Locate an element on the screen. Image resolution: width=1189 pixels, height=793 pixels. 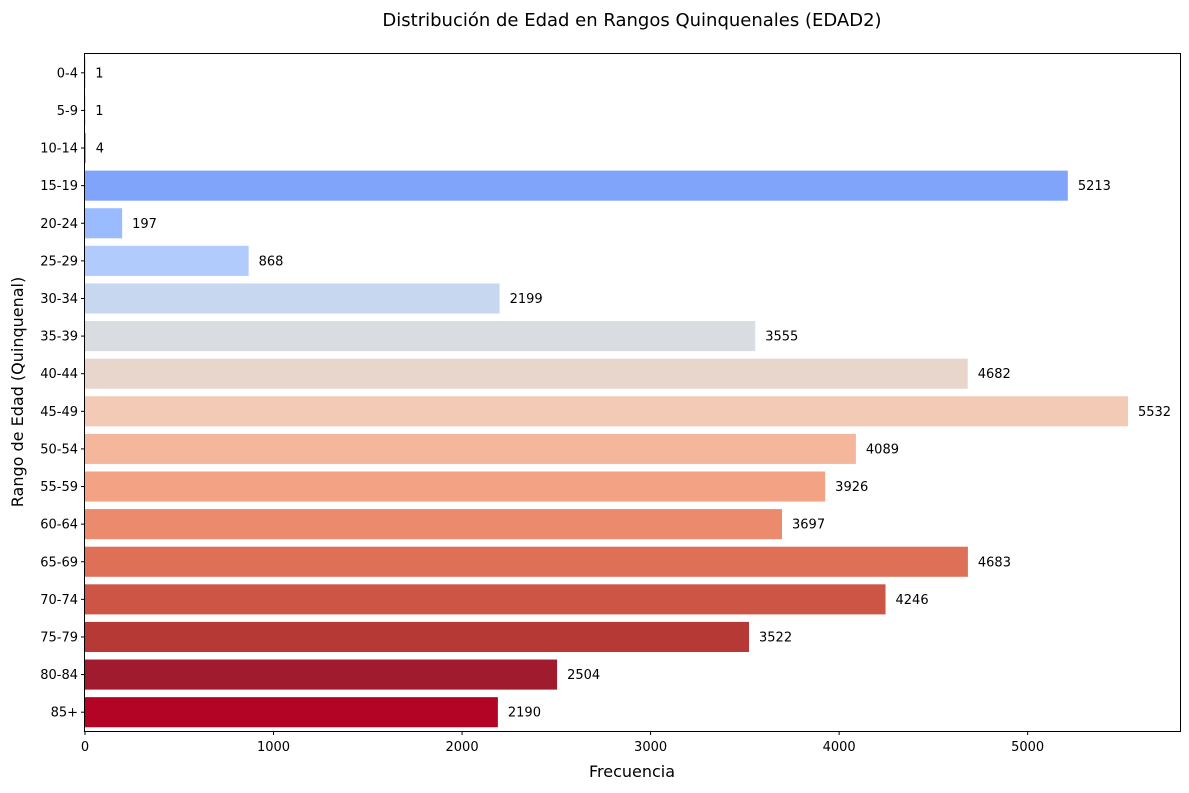
data-label-20-24: 197 is located at coordinates (144, 224).